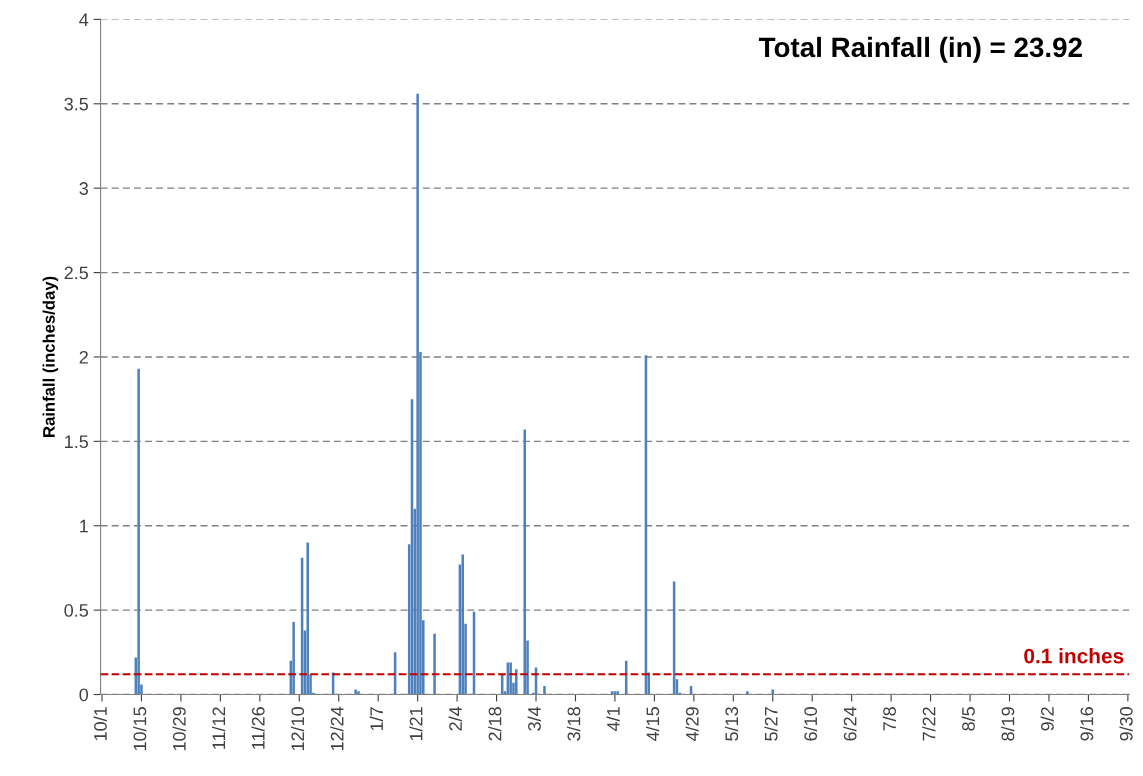 Image resolution: width=1143 pixels, height=776 pixels. Describe the element at coordinates (1087, 724) in the screenshot. I see `x-tick-label: 9/16` at that location.